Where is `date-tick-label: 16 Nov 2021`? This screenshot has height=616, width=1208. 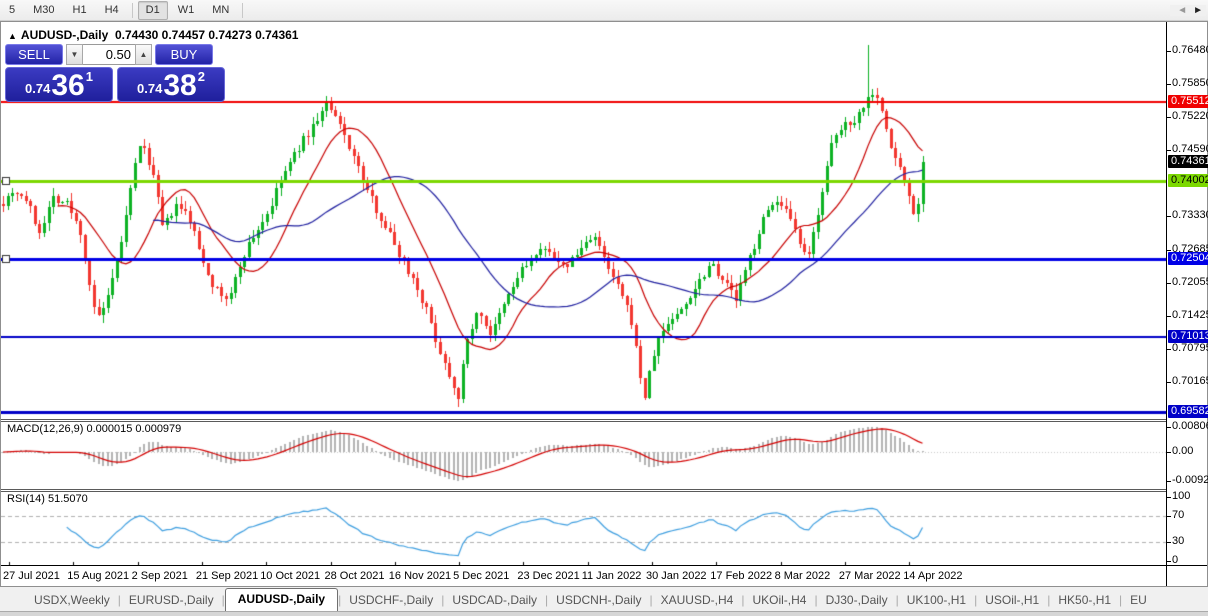
date-tick-label: 16 Nov 2021 is located at coordinates (420, 576).